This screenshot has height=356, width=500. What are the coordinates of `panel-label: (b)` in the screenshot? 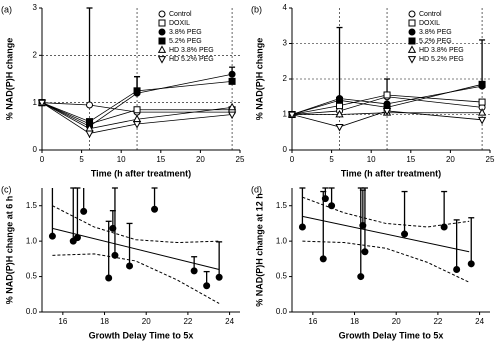 It's located at (256, 9).